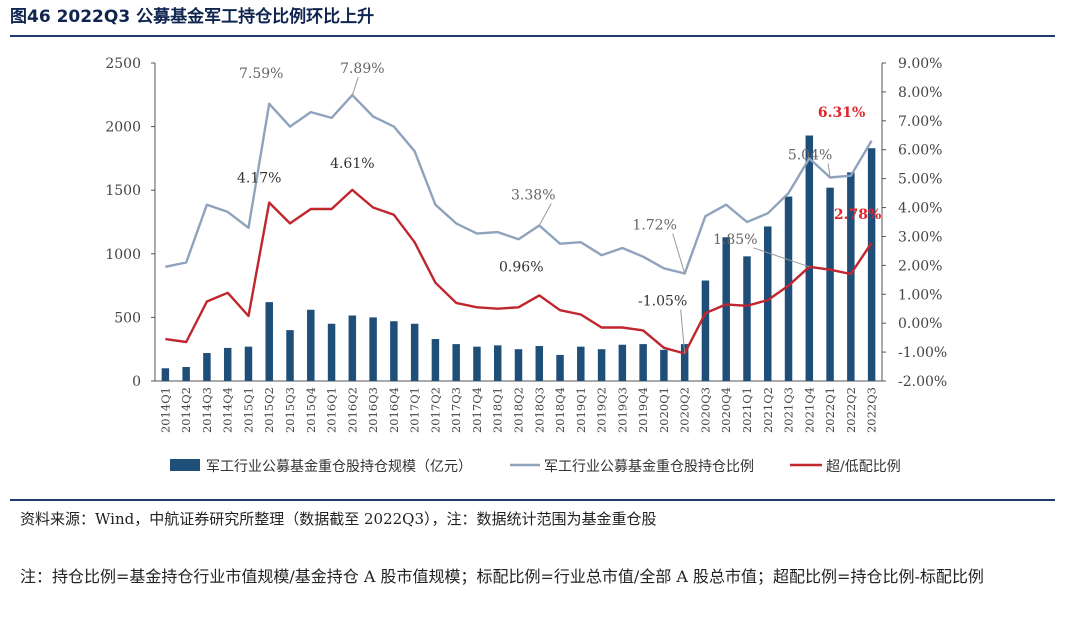 The image size is (1080, 634). What do you see at coordinates (920, 64) in the screenshot?
I see `right-tick-label: 9.00%` at bounding box center [920, 64].